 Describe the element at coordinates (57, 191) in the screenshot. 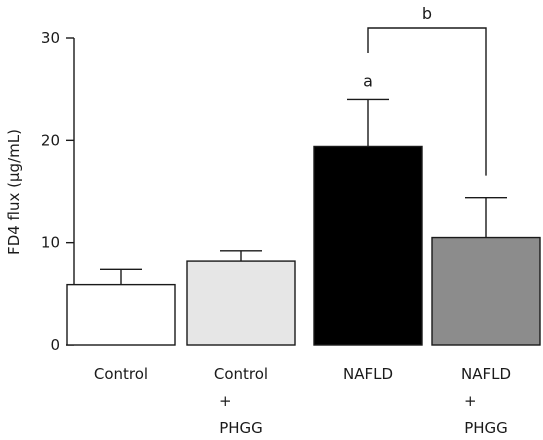

I see `y-ticks: 0 10 20 30` at that location.